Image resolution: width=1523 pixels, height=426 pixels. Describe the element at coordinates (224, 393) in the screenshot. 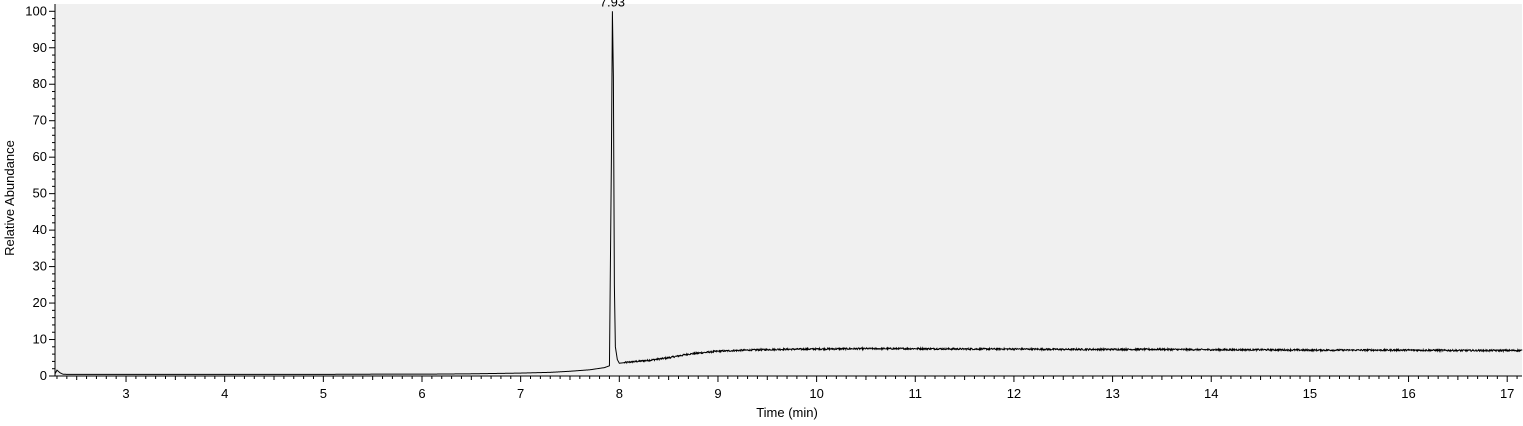

I see `x-tick-label: 4` at that location.